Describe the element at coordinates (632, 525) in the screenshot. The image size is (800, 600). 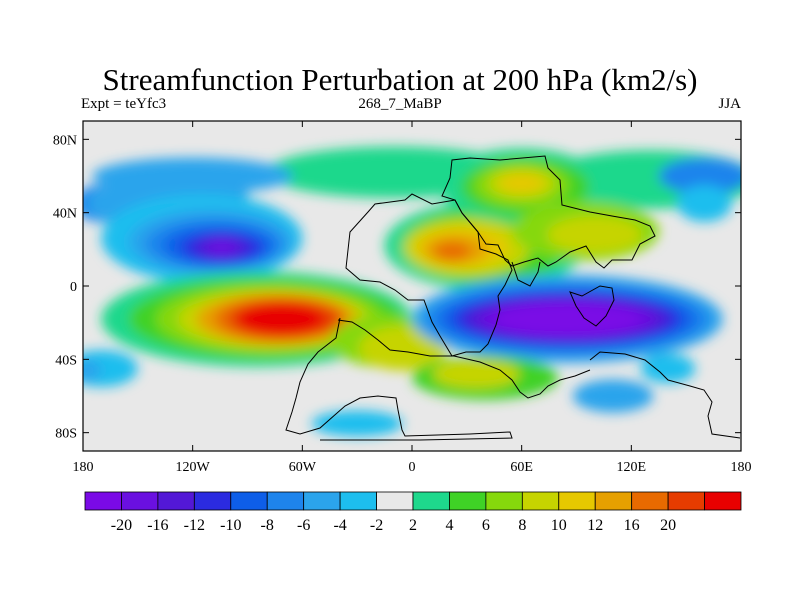
I see `colorbar-label: 16` at that location.